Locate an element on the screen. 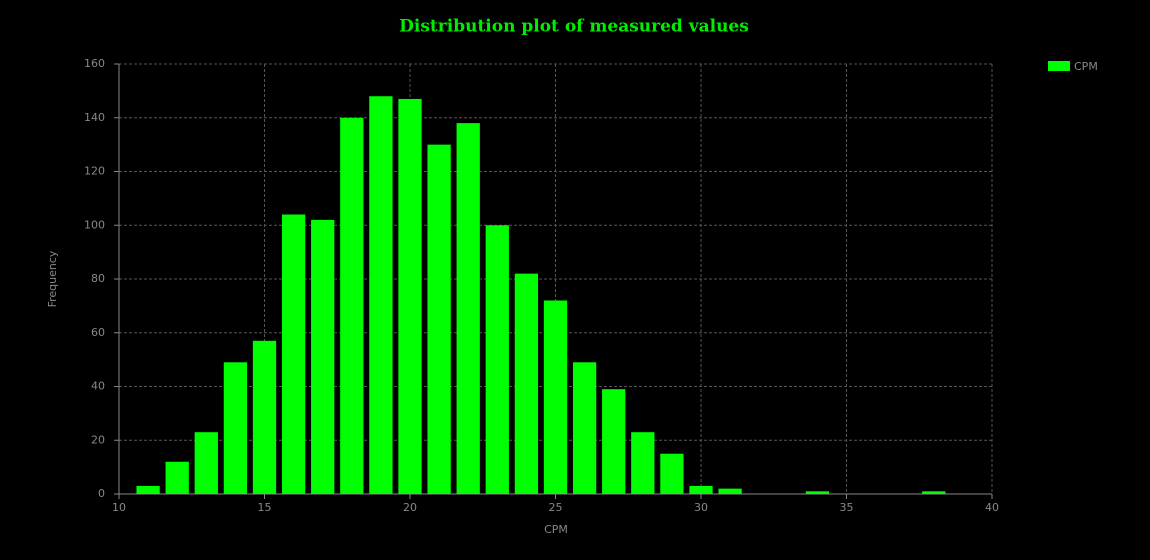 The image size is (1150, 560). x-tick-label: 20 is located at coordinates (410, 507).